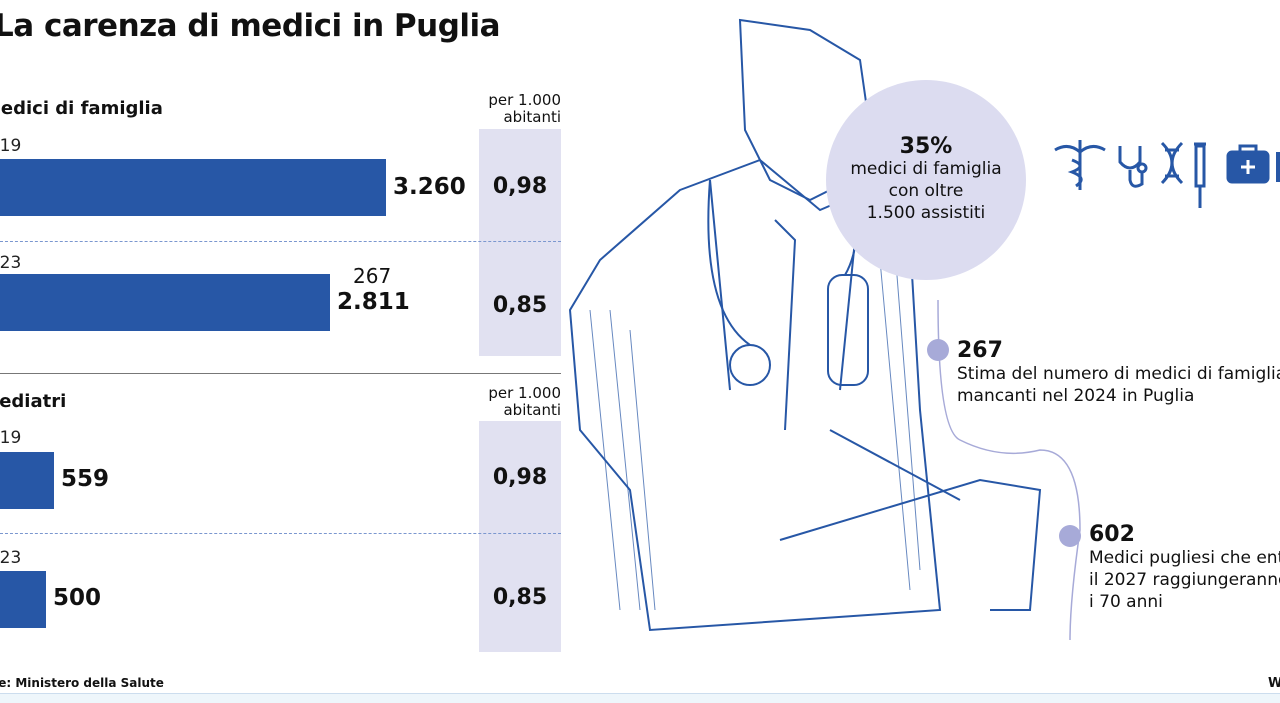 Image resolution: width=1280 pixels, height=703 pixels. What do you see at coordinates (1004, 470) in the screenshot?
I see `connector-line` at bounding box center [1004, 470].